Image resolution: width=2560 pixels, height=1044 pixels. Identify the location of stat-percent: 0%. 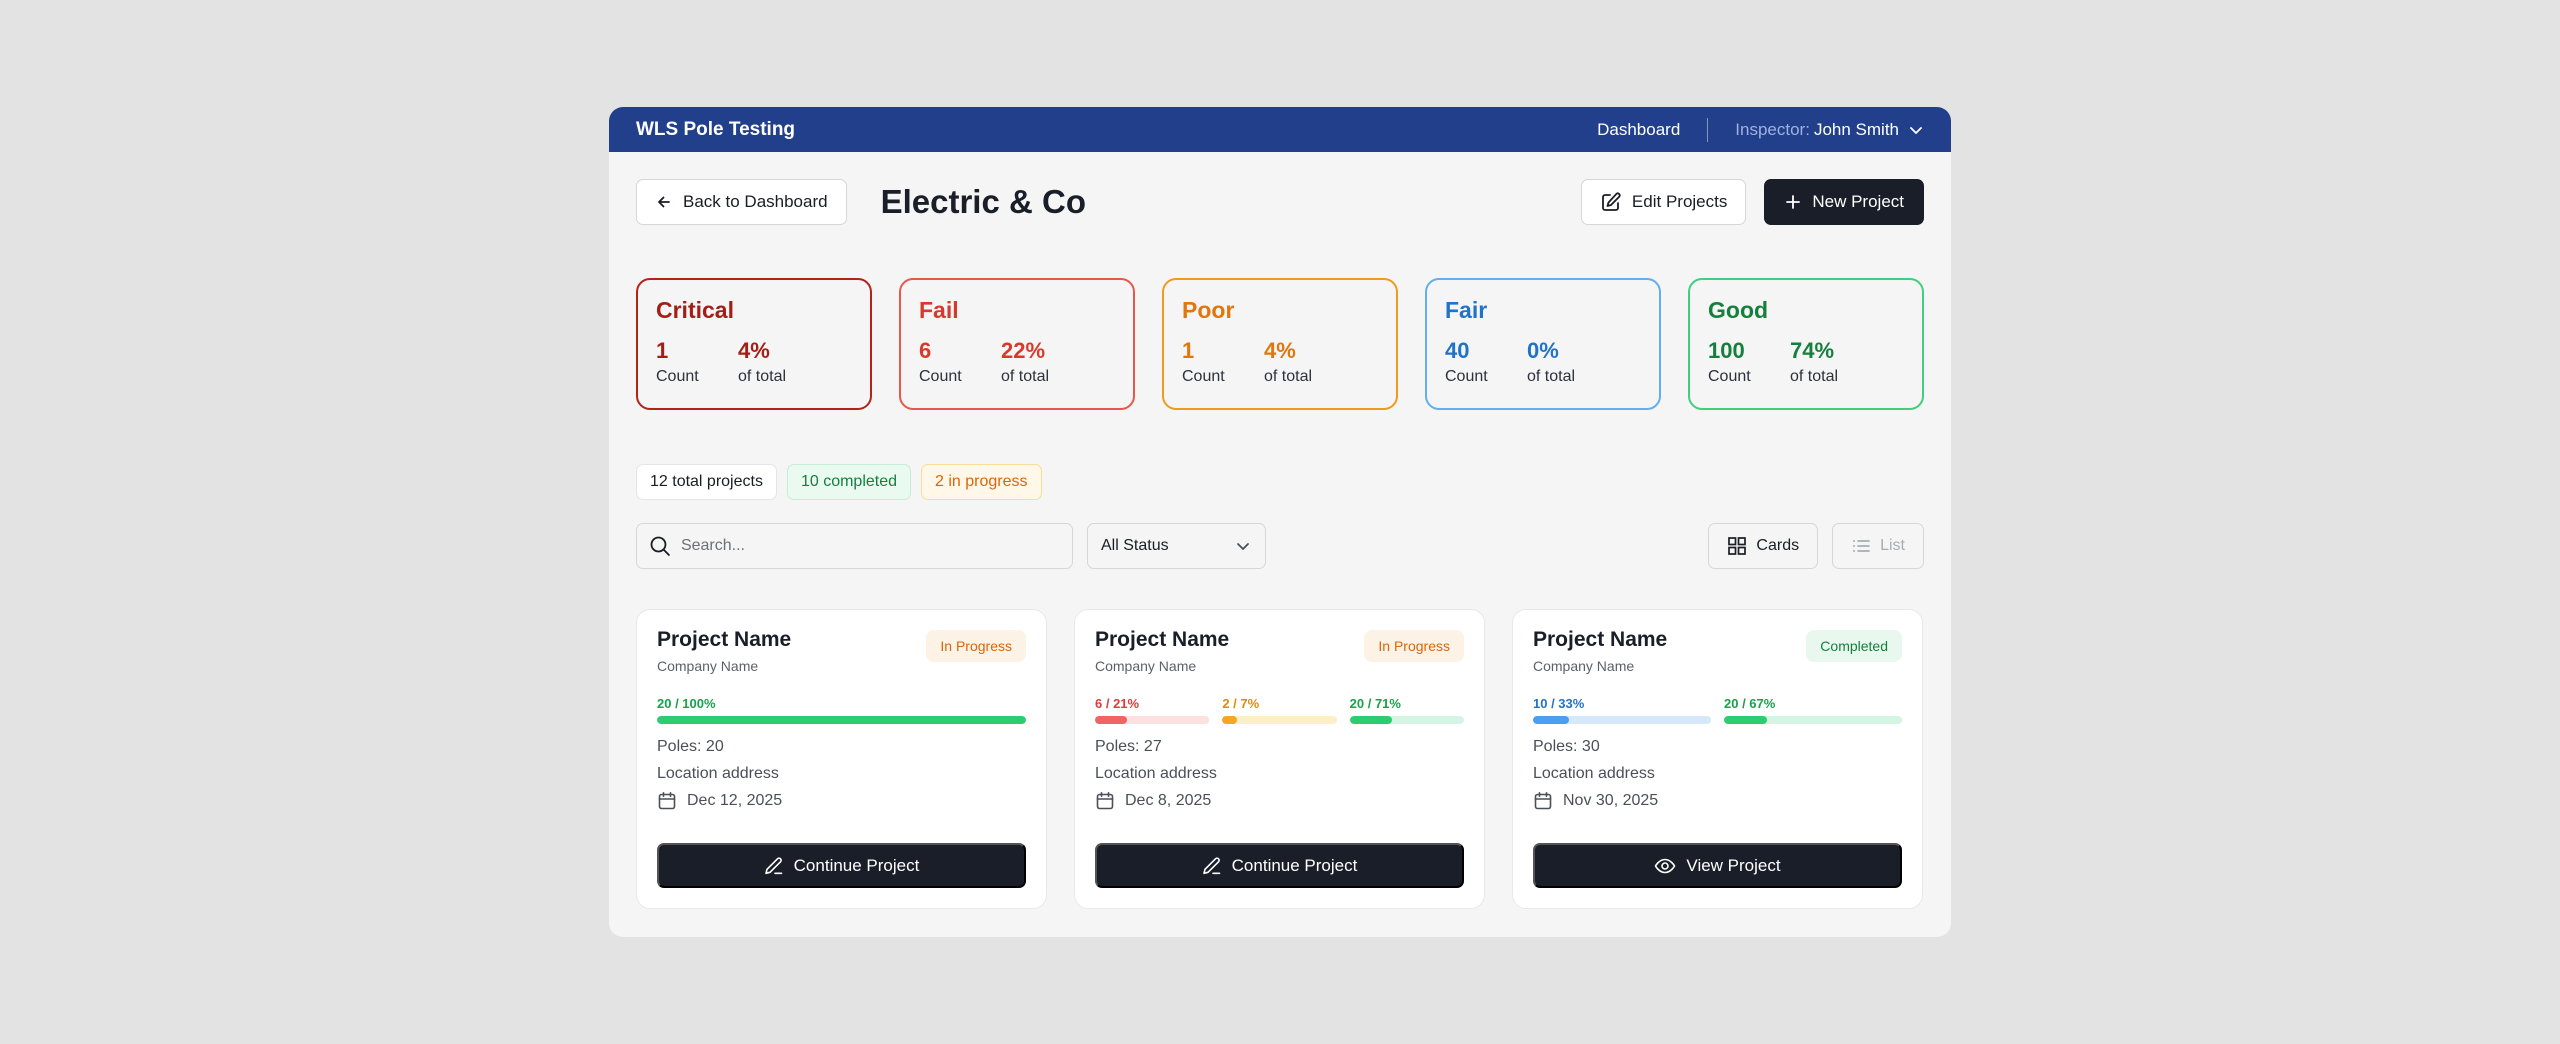
(1543, 350).